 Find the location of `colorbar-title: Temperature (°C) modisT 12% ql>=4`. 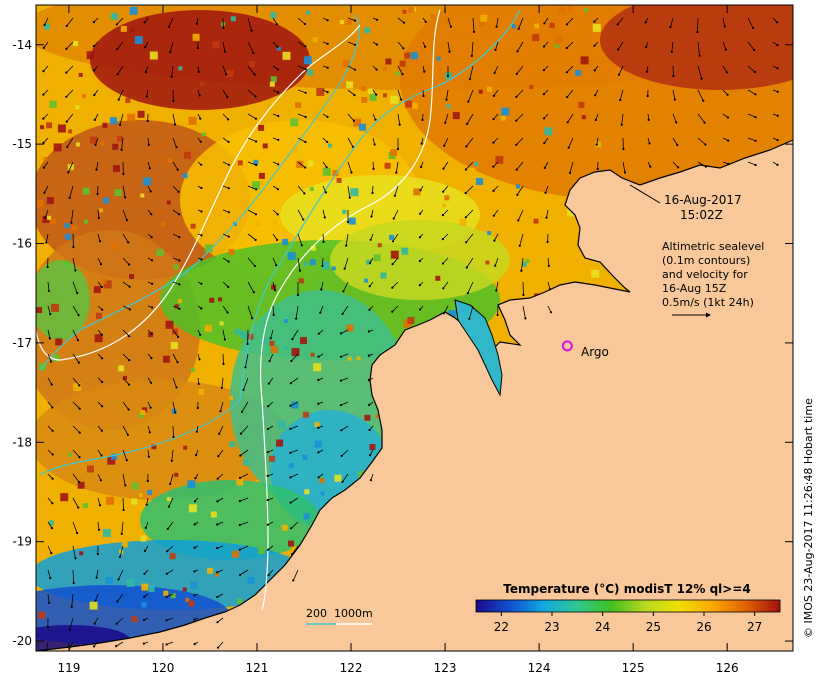

colorbar-title: Temperature (°C) modisT 12% ql>=4 is located at coordinates (626, 589).